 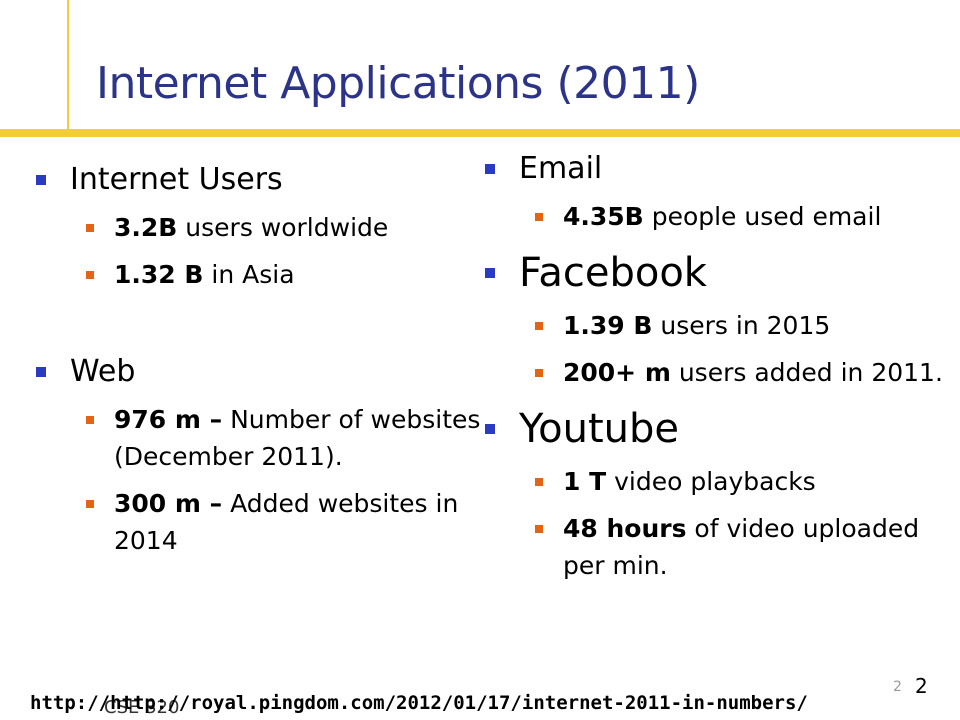 What do you see at coordinates (921, 686) in the screenshot?
I see `page-number: 2` at bounding box center [921, 686].